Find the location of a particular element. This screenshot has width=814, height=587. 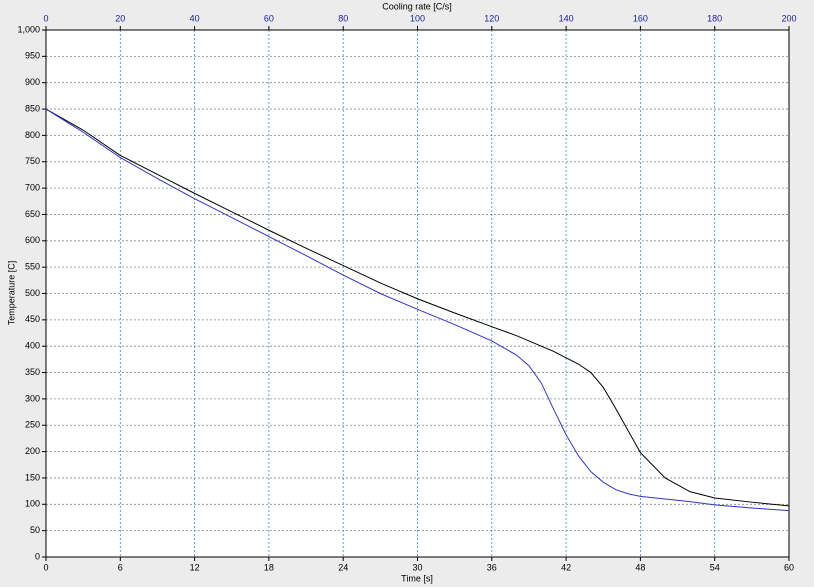

x2-axis-title: Cooling rate [C/s] is located at coordinates (417, 6).